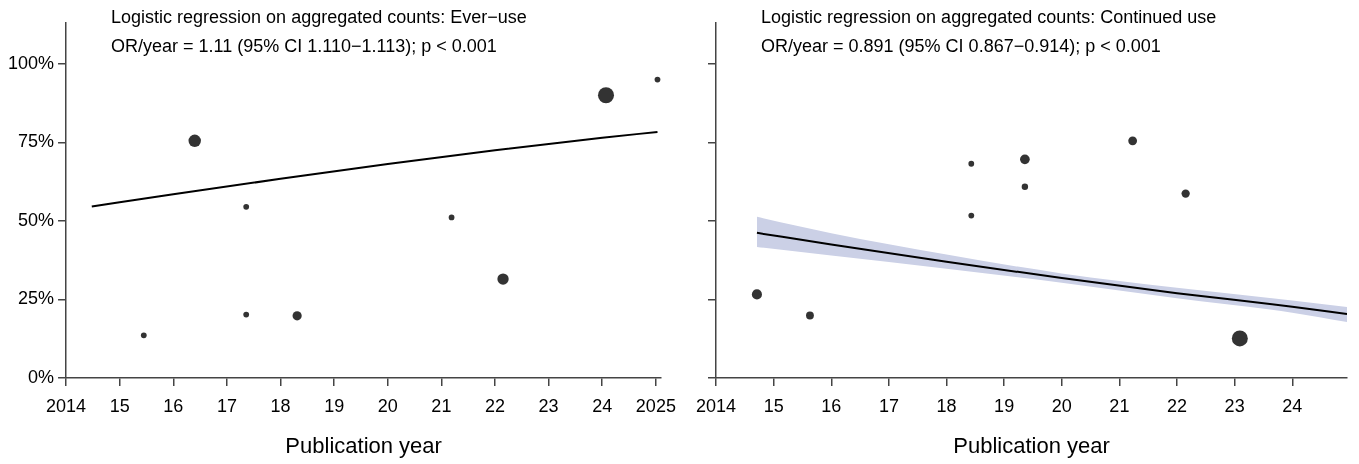 This screenshot has width=1359, height=464. I want to click on y-tick-label: 25%, so click(36, 298).